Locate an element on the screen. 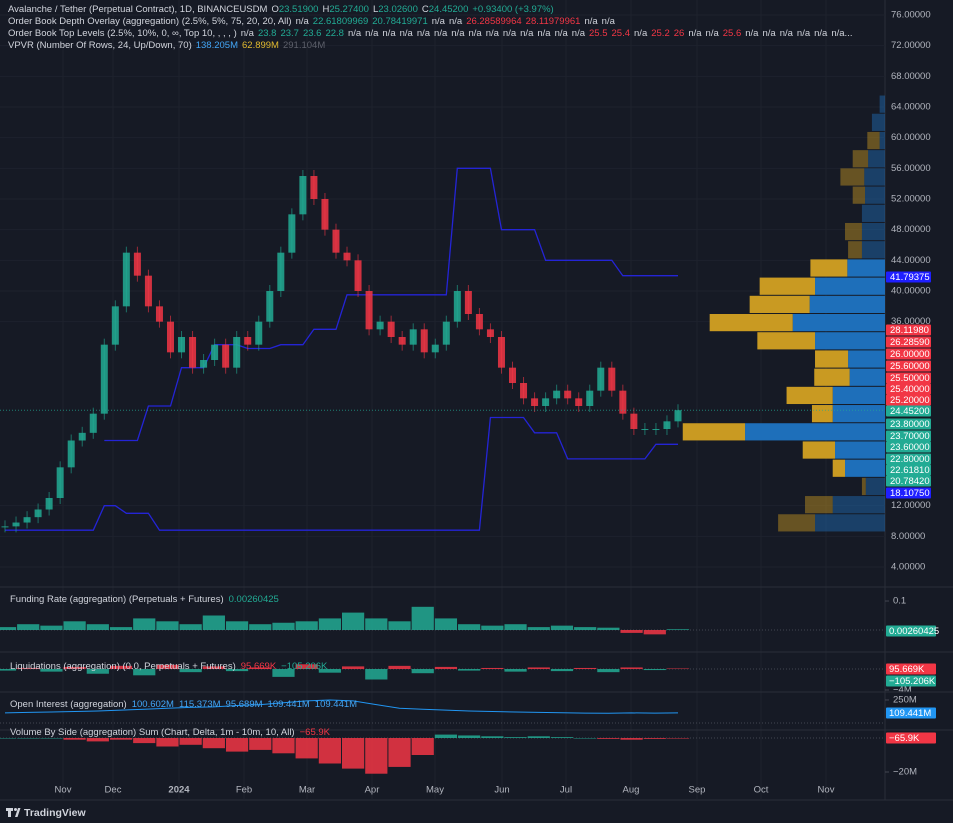  pane-legend-value: −105.206K is located at coordinates (304, 666).